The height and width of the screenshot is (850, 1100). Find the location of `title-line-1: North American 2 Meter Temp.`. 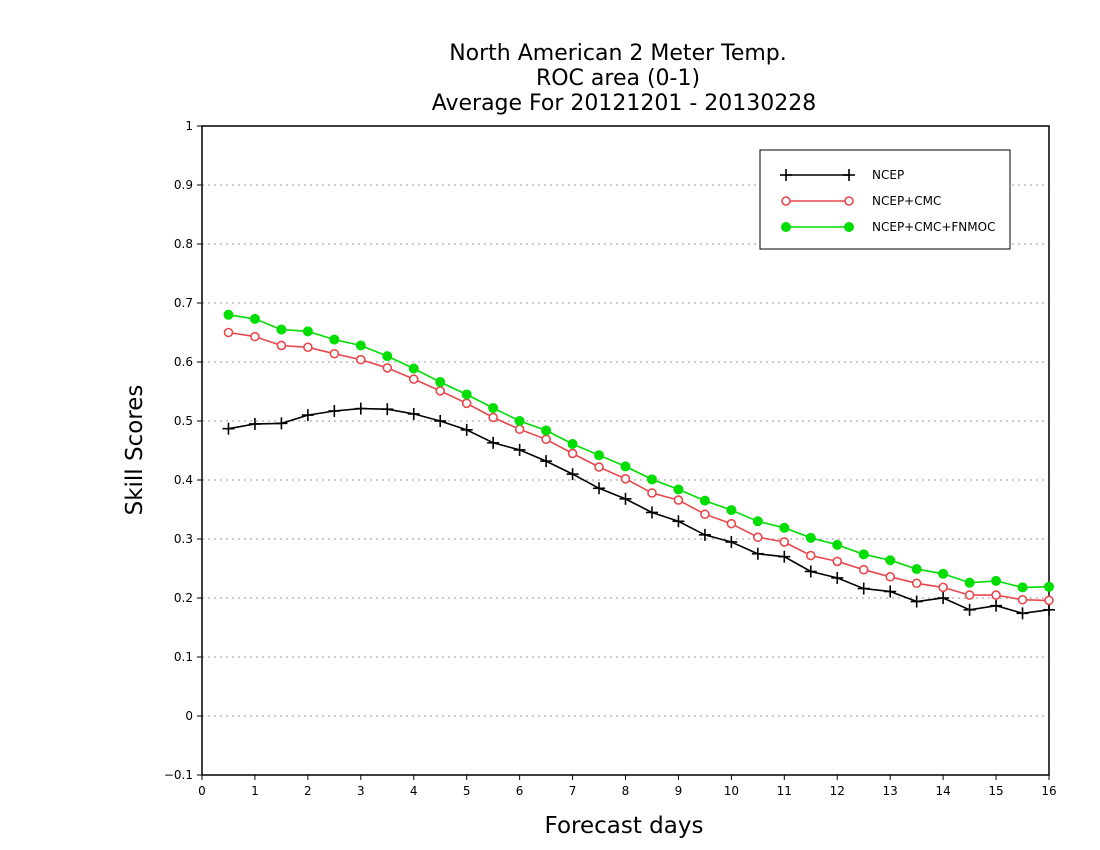

title-line-1: North American 2 Meter Temp. is located at coordinates (618, 53).